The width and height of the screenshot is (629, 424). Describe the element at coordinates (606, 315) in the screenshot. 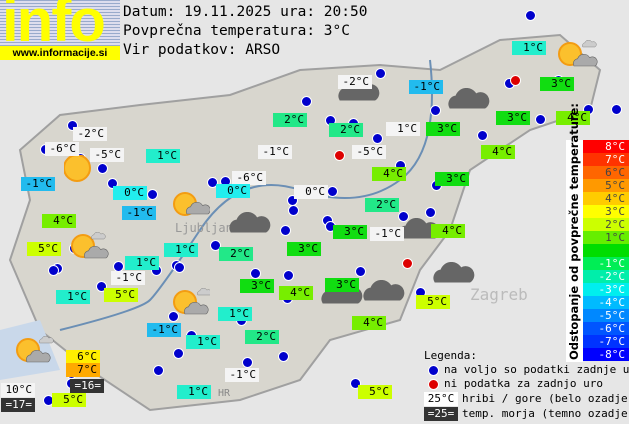

I see `scale-row: -5°C` at that location.